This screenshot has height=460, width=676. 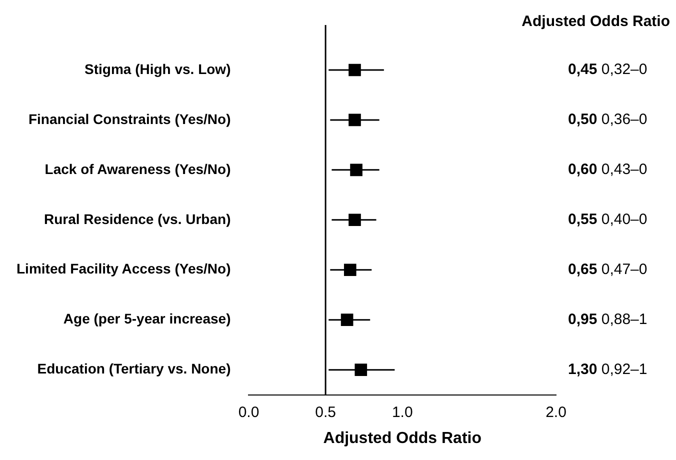 I want to click on text: 0,65 0,47–0, so click(x=608, y=269).